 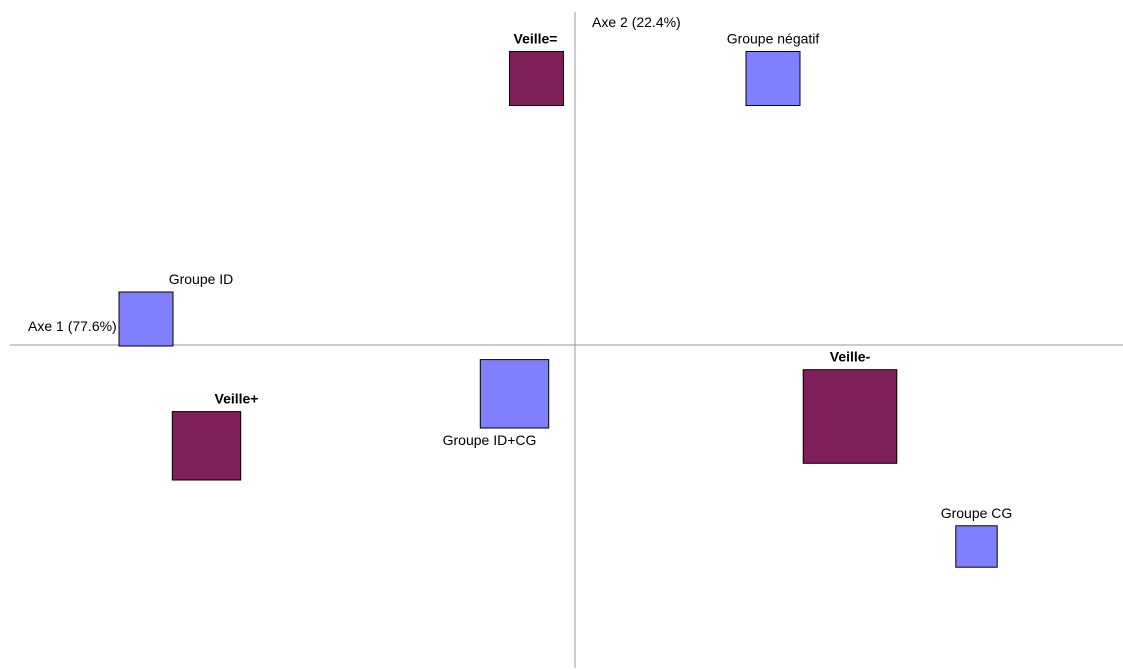 I want to click on label-groupe-negatif: Groupe négatif, so click(x=773, y=39).